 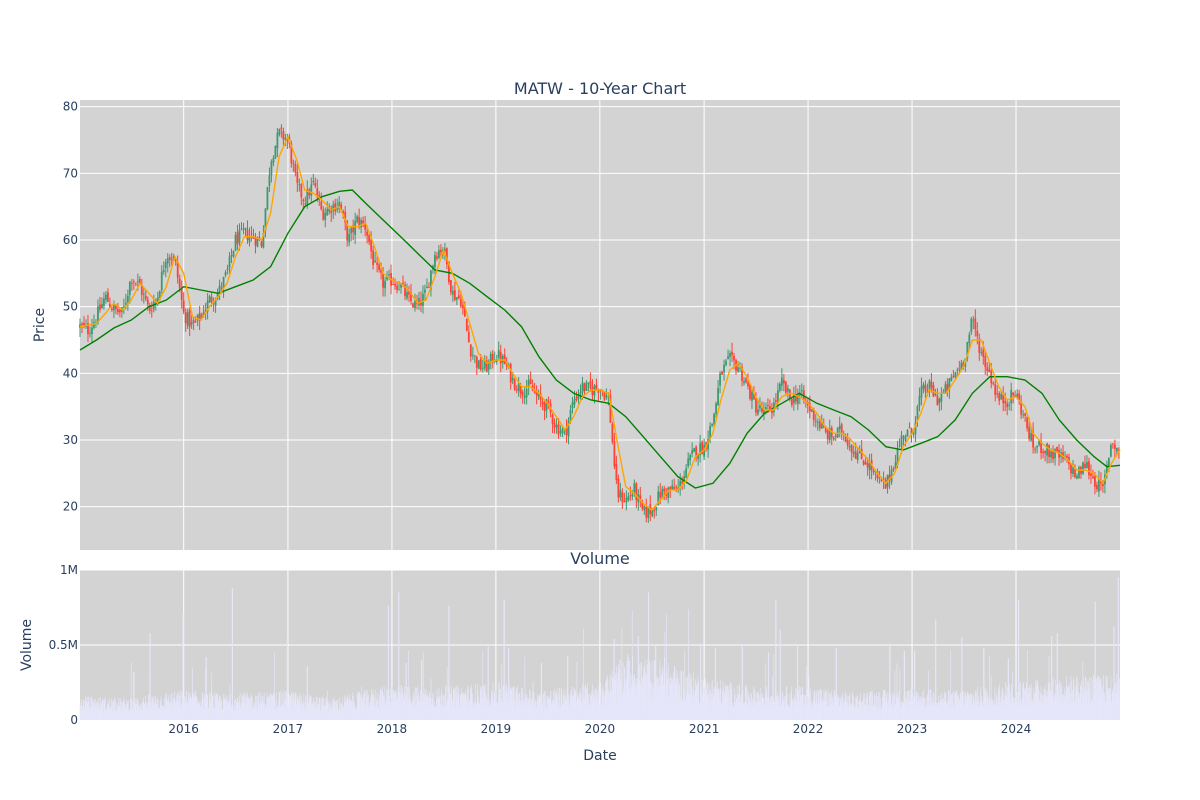 I want to click on date-x-tick-label: 2019, so click(x=496, y=729).